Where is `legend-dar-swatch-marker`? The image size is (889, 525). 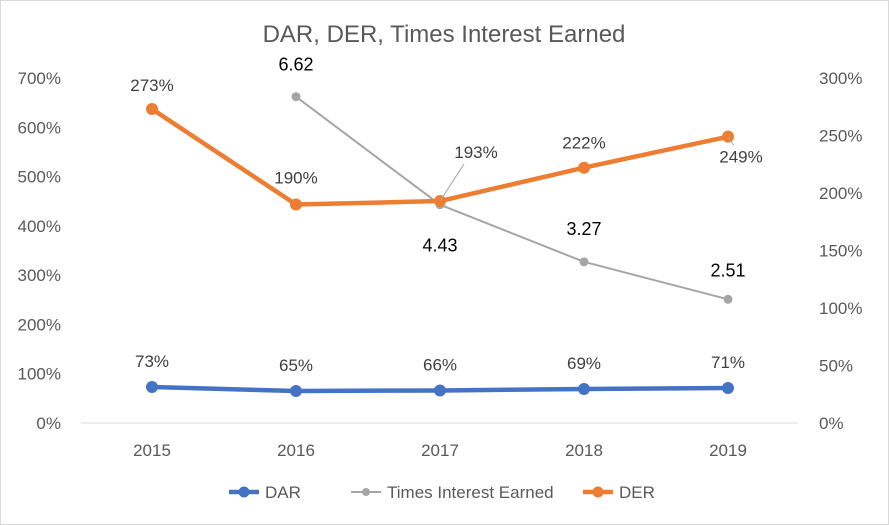 legend-dar-swatch-marker is located at coordinates (244, 492).